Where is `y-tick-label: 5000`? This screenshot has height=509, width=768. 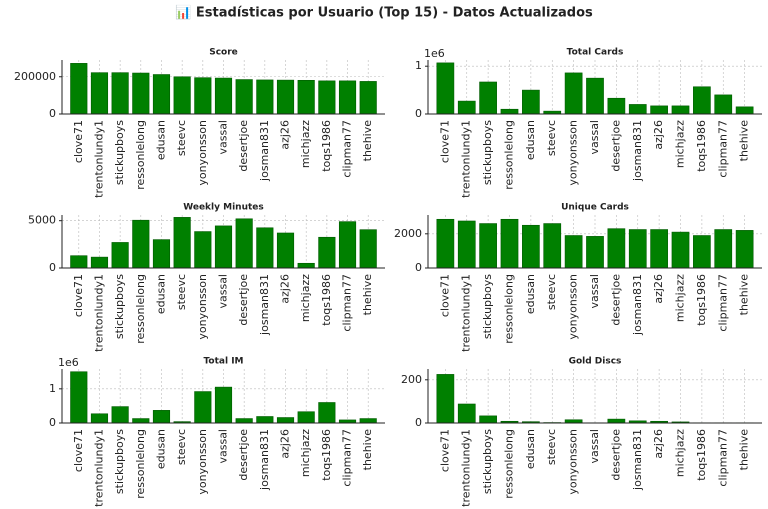
y-tick-label: 5000 is located at coordinates (42, 220).